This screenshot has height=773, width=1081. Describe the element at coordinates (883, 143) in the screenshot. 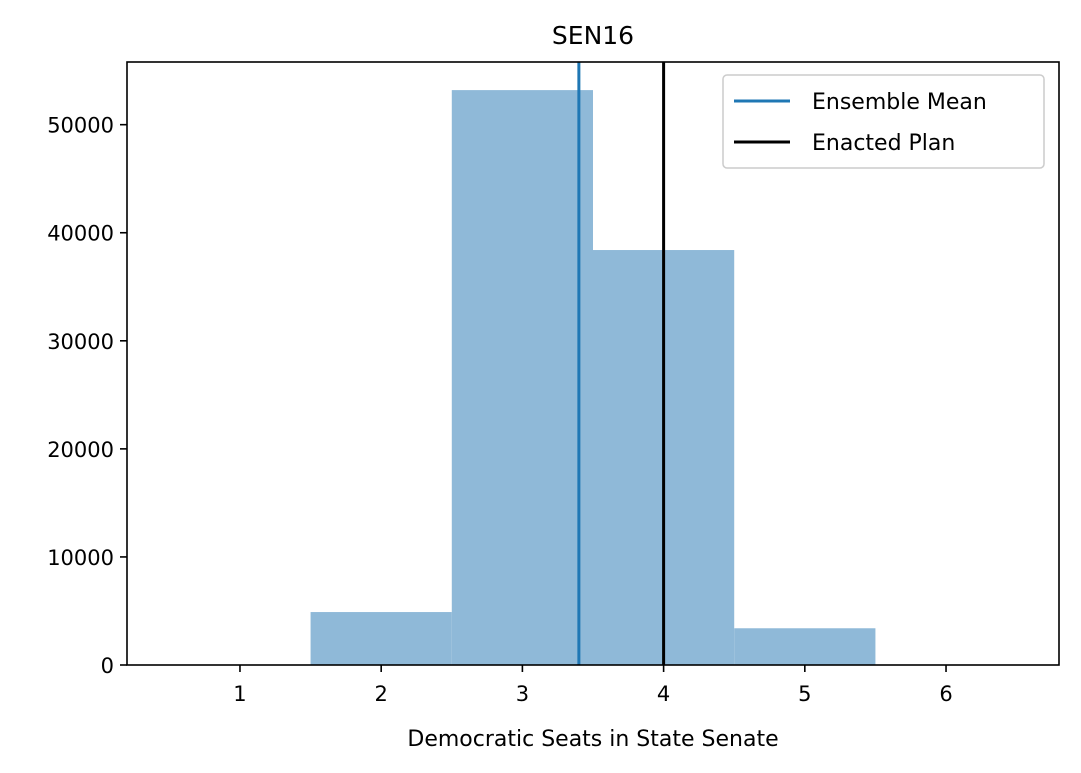

I see `legend-label-1: Enacted Plan` at that location.